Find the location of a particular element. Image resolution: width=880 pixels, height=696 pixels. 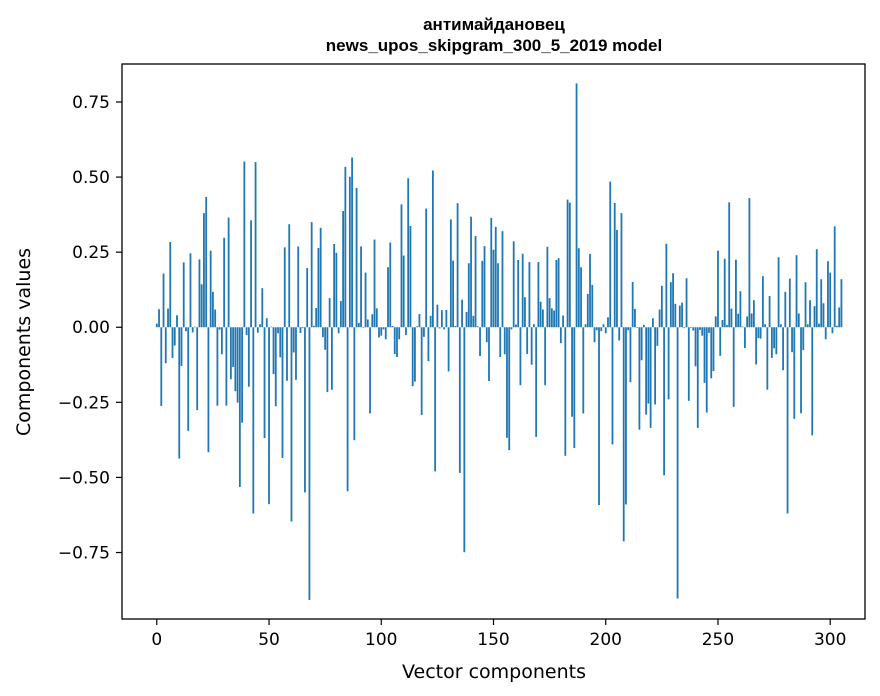

x-tick-label: 200 is located at coordinates (606, 640).